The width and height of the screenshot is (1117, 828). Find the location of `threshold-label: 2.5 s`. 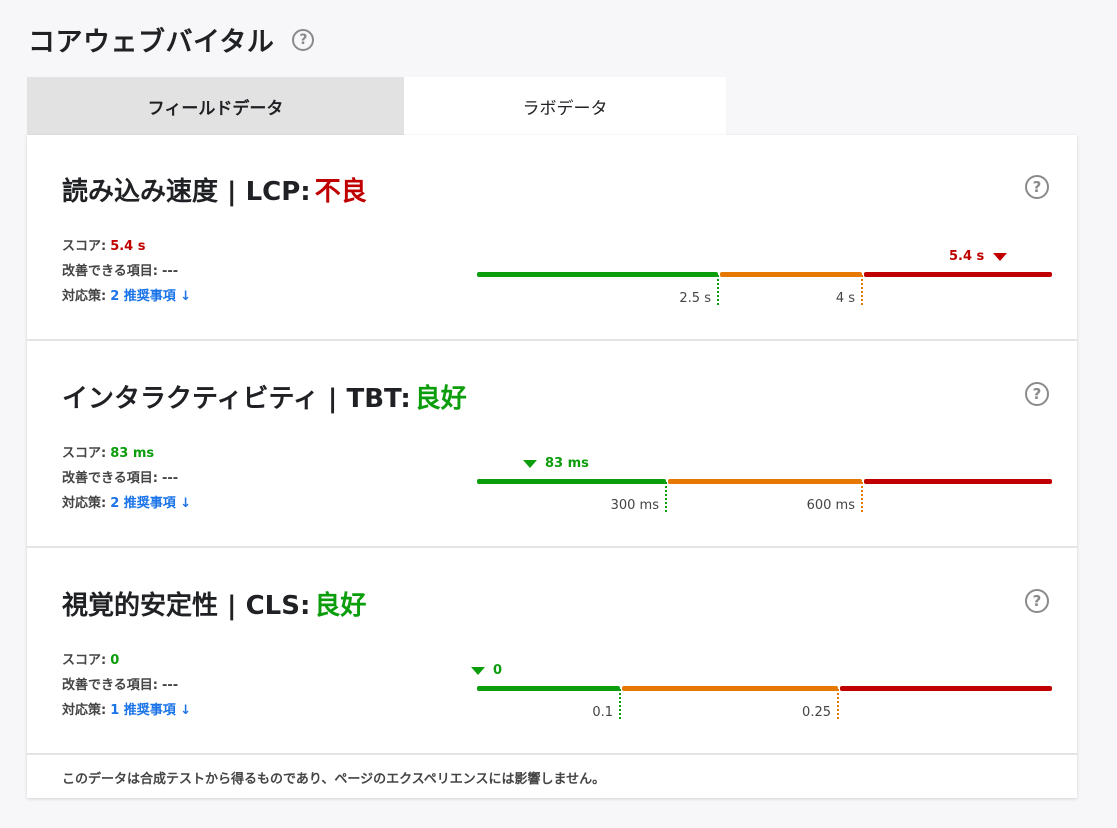

threshold-label: 2.5 s is located at coordinates (695, 298).